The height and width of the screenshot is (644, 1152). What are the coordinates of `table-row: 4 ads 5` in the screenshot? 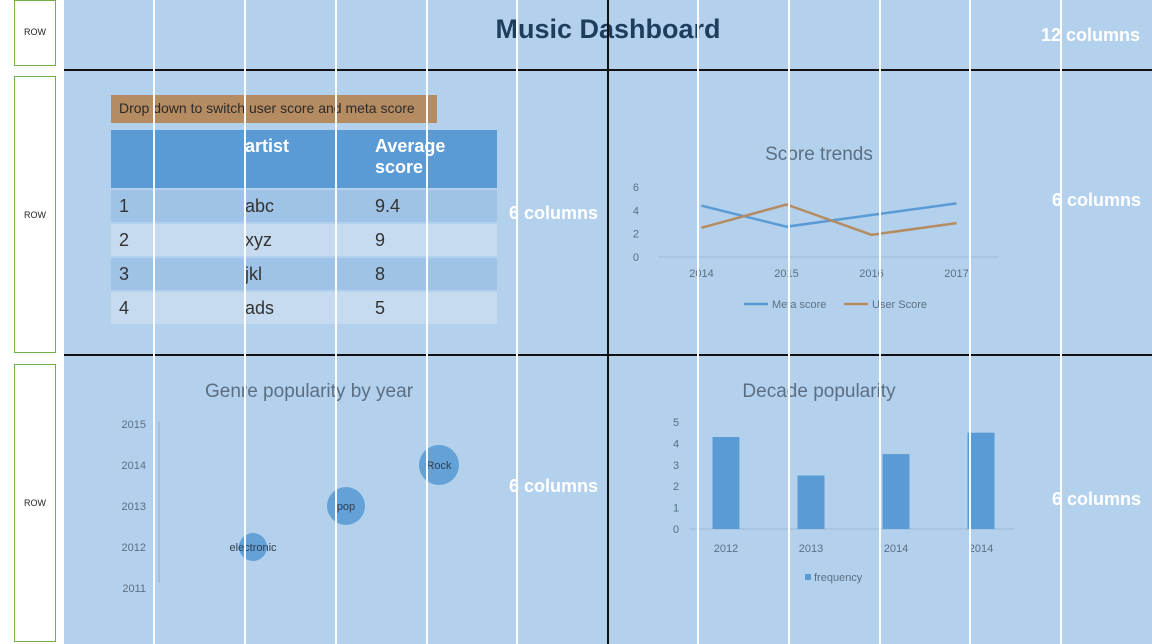 It's located at (304, 308).